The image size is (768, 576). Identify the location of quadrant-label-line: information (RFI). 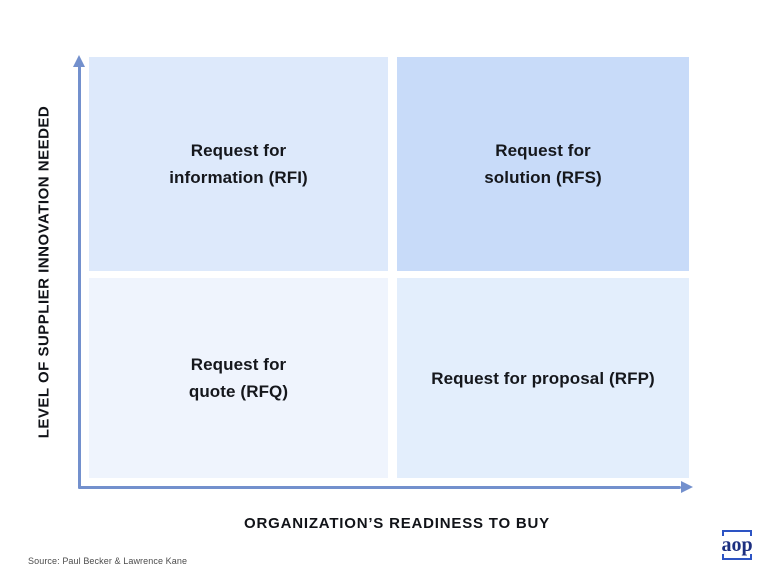
(238, 177).